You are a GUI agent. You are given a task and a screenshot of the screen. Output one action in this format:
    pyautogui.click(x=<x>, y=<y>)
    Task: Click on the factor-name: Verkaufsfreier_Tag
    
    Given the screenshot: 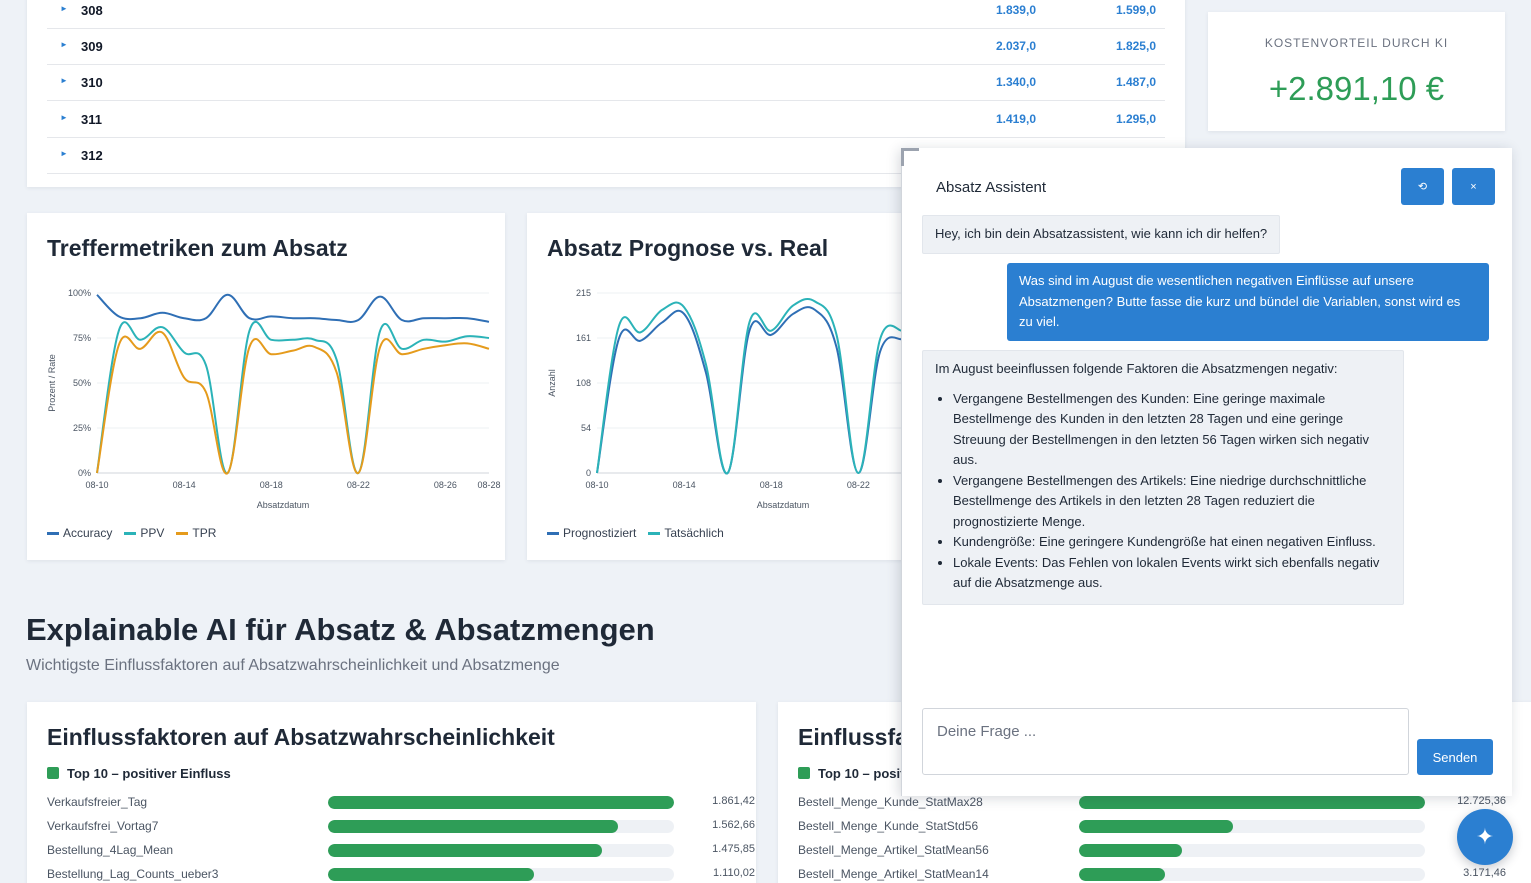 What is the action you would take?
    pyautogui.click(x=97, y=802)
    